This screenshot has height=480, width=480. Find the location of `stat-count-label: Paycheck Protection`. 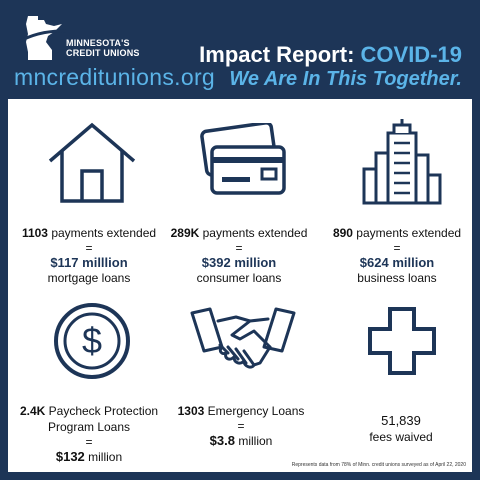

stat-count-label: Paycheck Protection is located at coordinates (102, 411).